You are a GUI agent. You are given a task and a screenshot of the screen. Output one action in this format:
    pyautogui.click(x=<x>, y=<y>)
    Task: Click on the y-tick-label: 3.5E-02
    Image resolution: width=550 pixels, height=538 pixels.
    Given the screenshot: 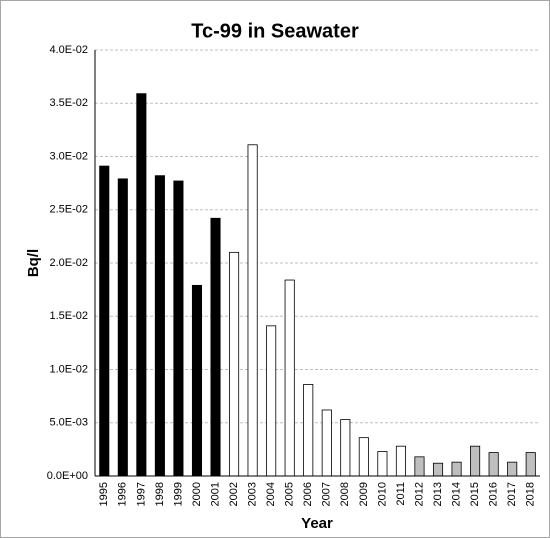 What is the action you would take?
    pyautogui.click(x=68, y=103)
    